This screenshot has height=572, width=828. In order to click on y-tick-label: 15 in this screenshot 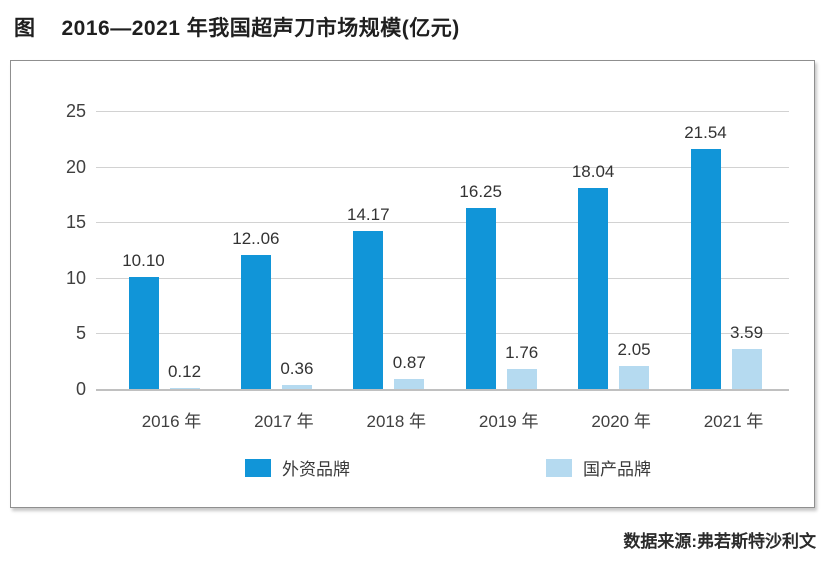, I will do `click(75, 222)`.